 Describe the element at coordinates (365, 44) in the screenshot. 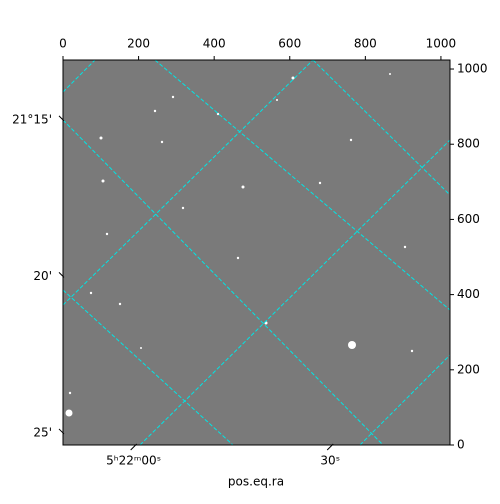

I see `x-tick-label: 800` at that location.